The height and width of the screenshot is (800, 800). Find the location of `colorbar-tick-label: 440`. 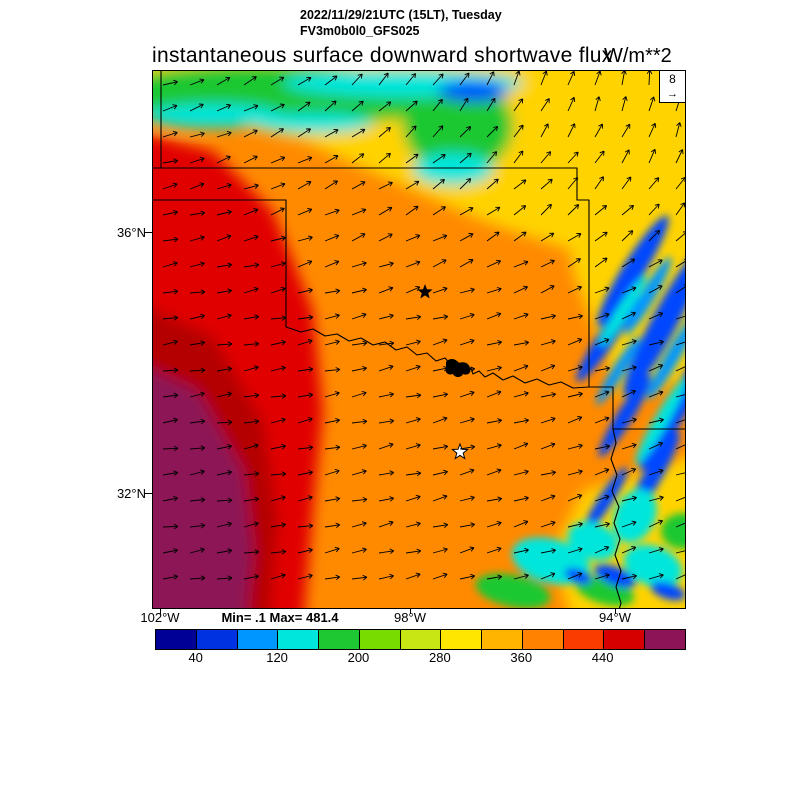

colorbar-tick-label: 440 is located at coordinates (602, 657).